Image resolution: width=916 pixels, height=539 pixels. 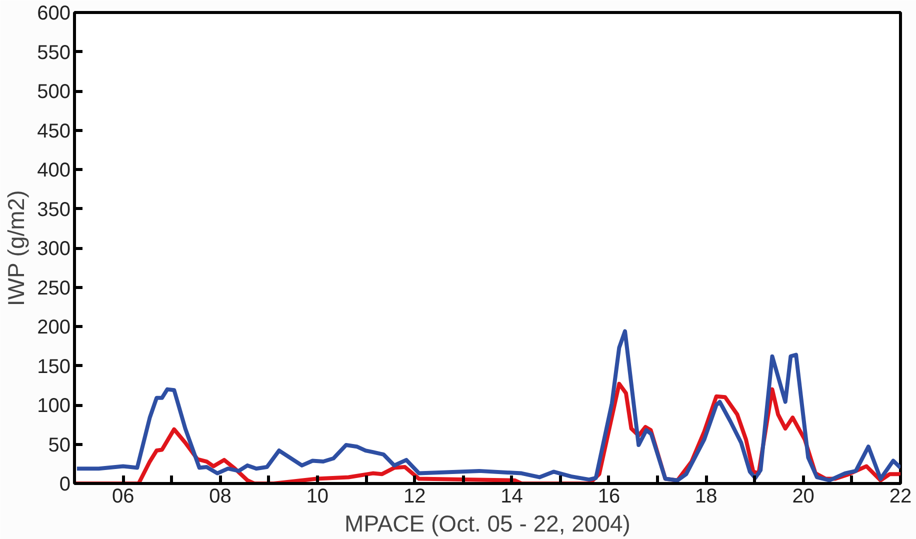 What do you see at coordinates (54, 406) in the screenshot?
I see `y-tick-label: 100` at bounding box center [54, 406].